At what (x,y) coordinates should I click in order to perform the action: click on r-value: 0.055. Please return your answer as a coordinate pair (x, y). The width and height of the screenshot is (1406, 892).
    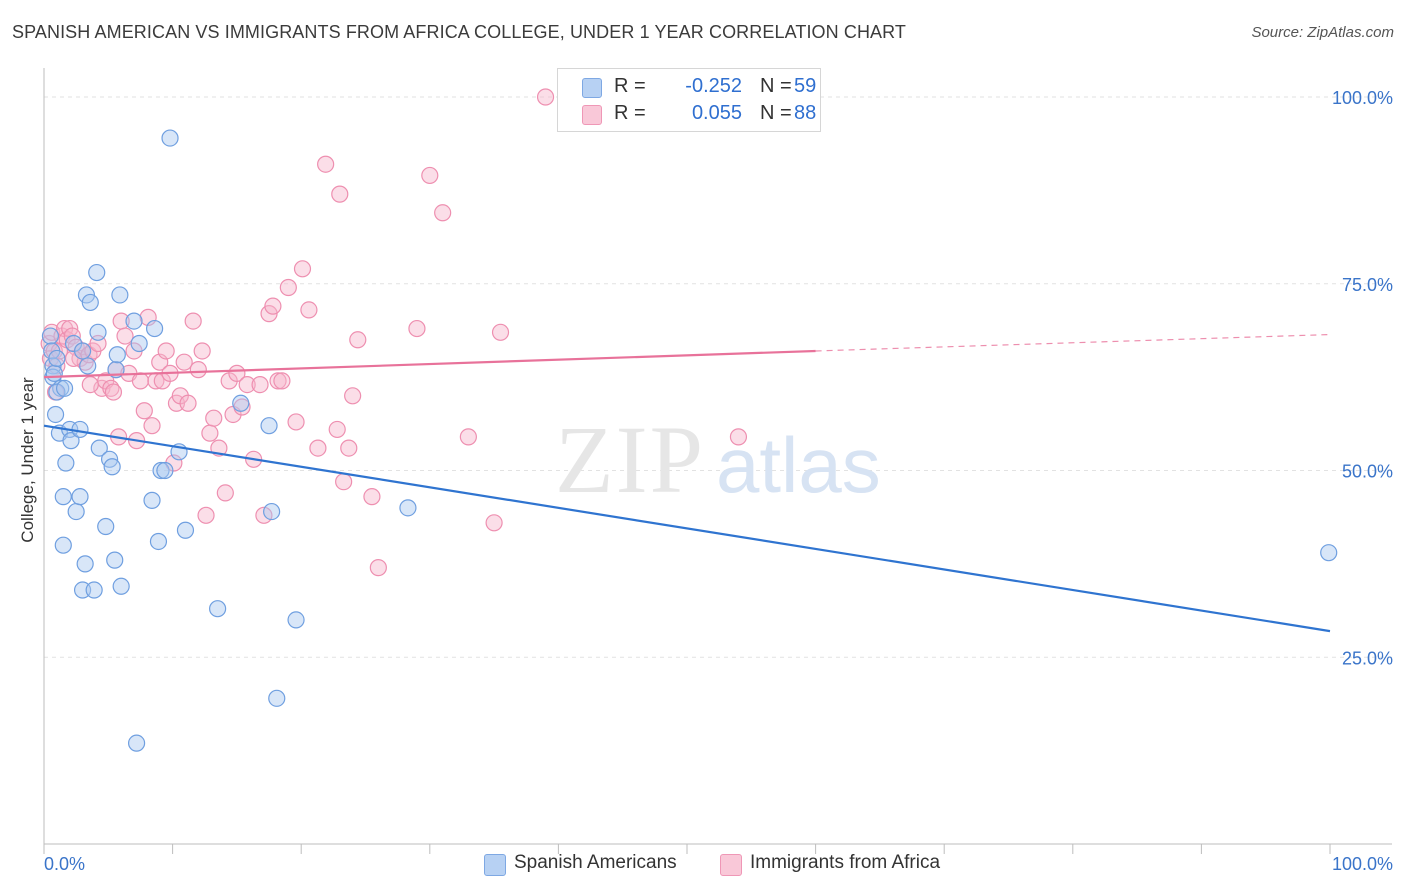
    Looking at the image, I should click on (716, 113).